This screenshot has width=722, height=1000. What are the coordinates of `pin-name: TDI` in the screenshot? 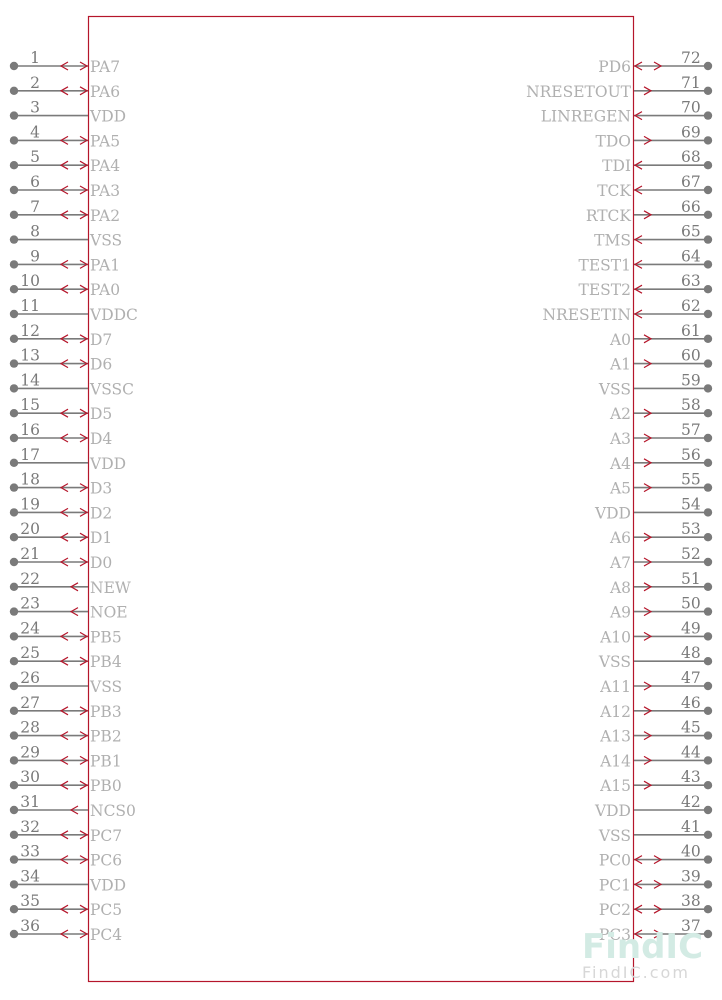 It's located at (616, 166).